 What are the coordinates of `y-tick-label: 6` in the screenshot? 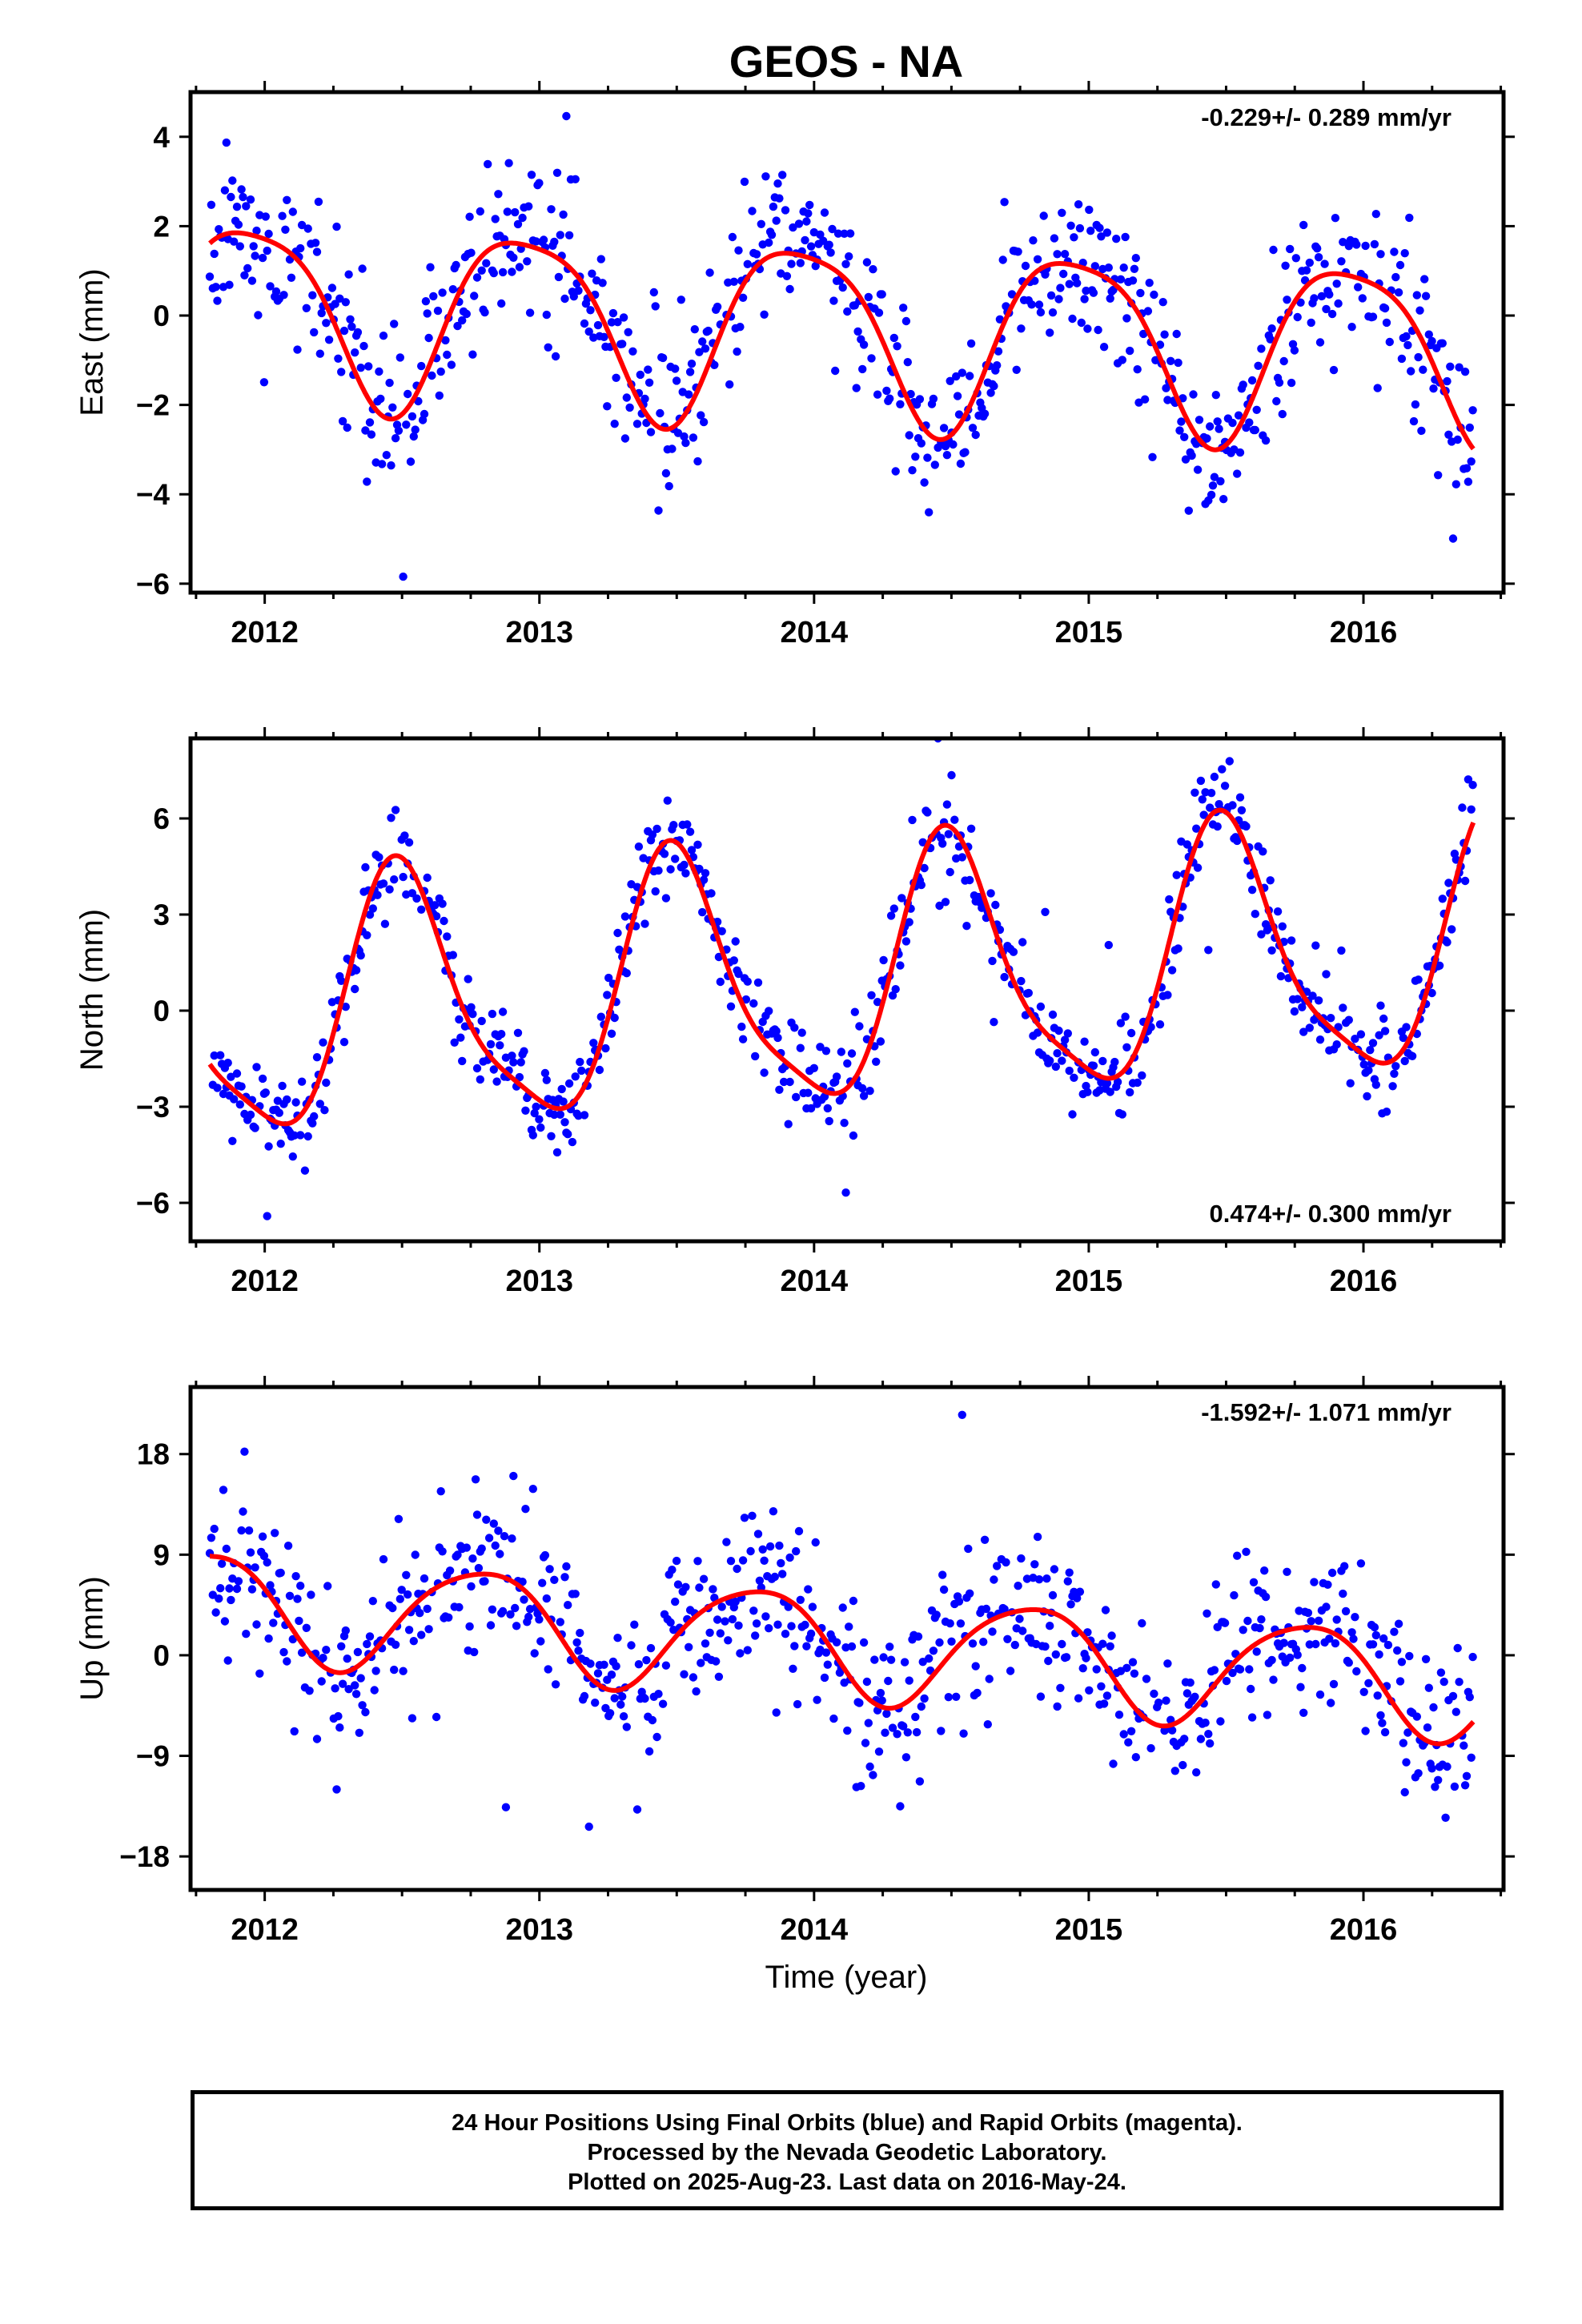 It's located at (161, 818).